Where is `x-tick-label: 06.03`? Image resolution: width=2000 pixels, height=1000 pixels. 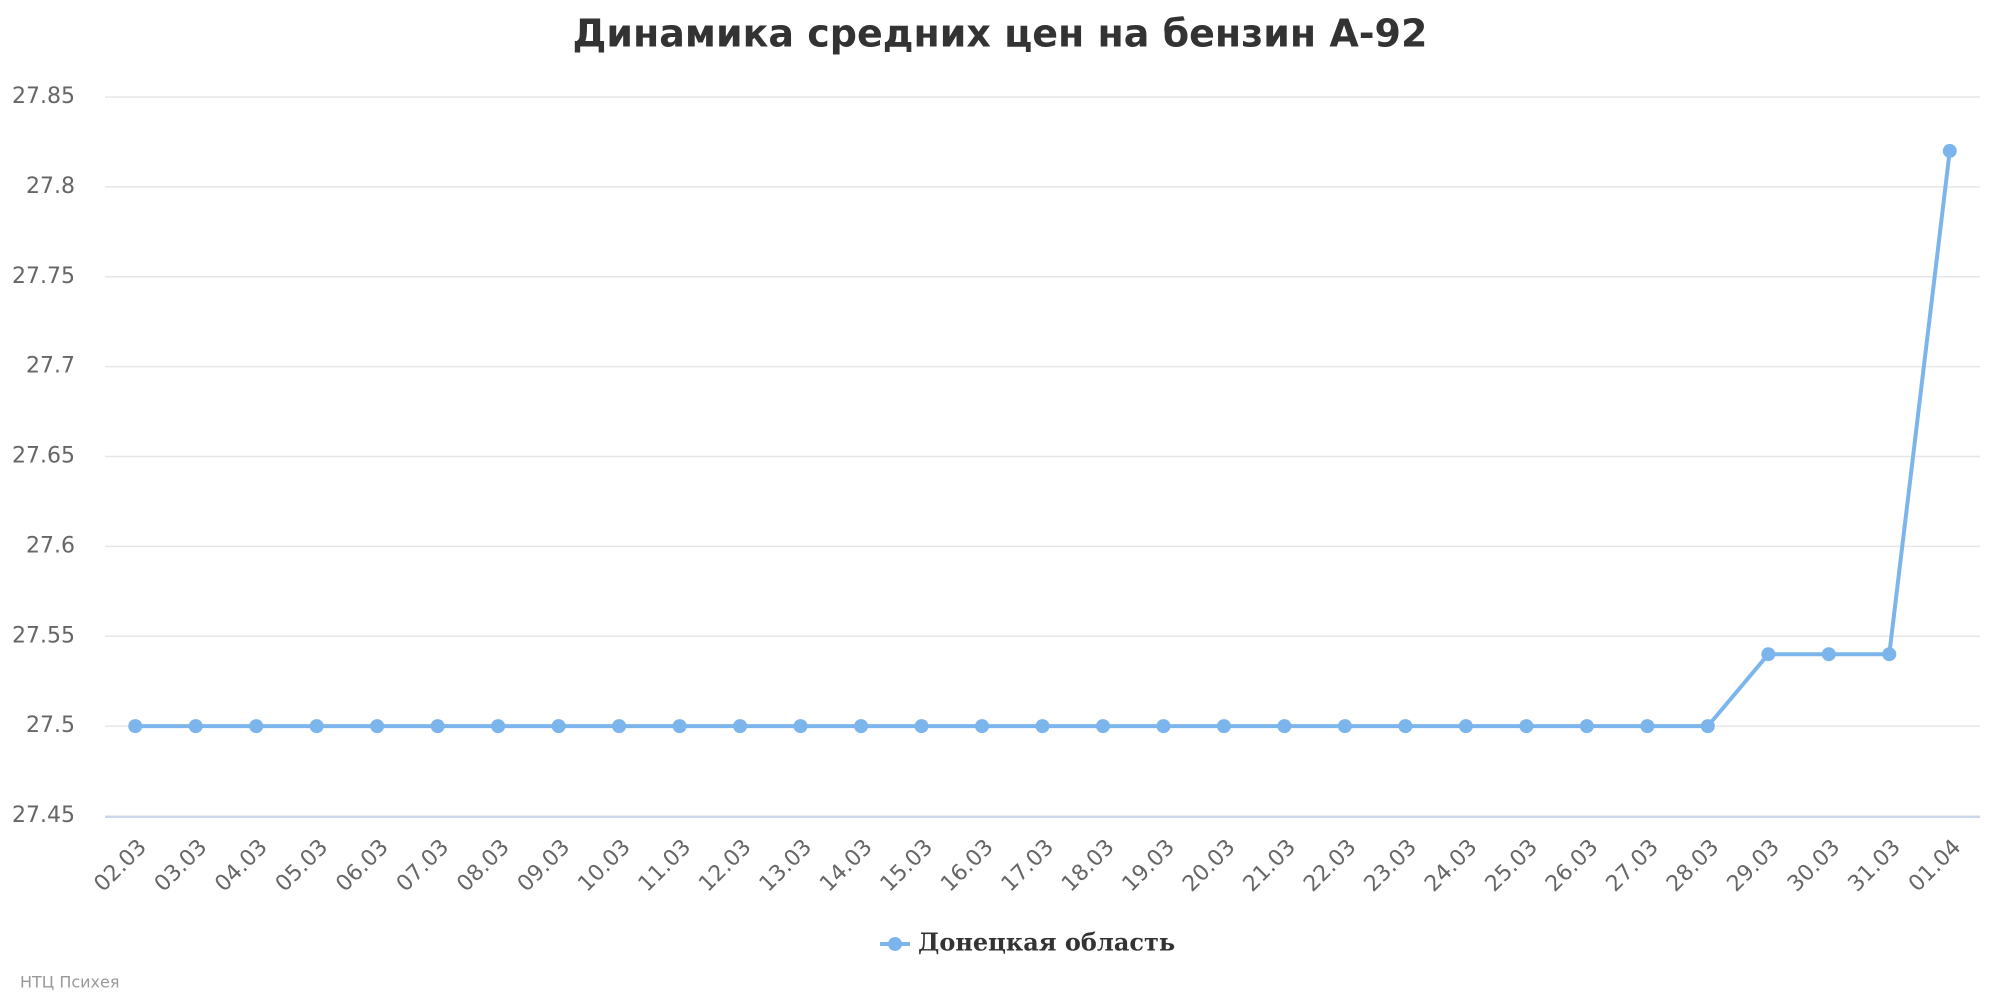 x-tick-label: 06.03 is located at coordinates (362, 866).